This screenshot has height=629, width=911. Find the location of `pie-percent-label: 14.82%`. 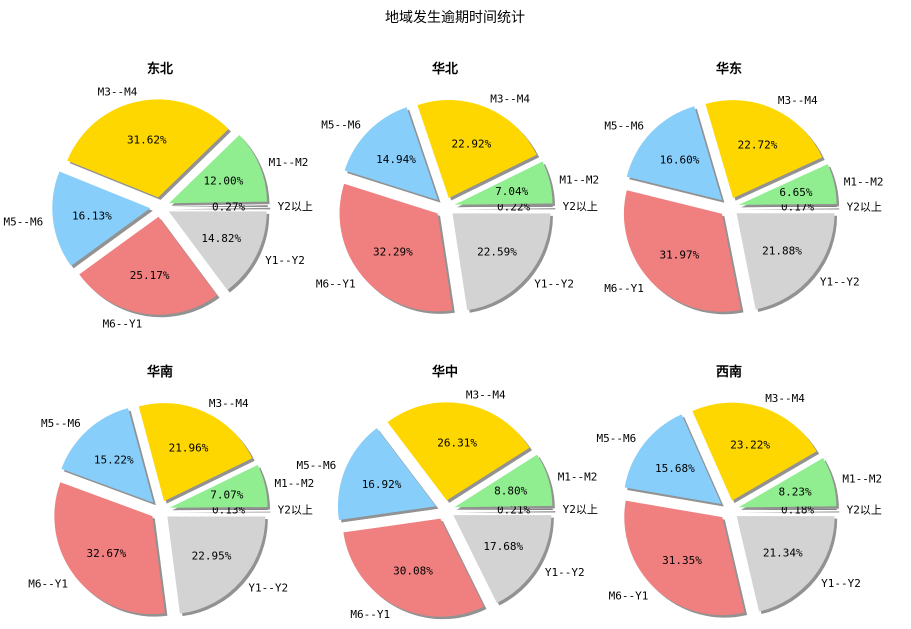

pie-percent-label: 14.82% is located at coordinates (221, 238).